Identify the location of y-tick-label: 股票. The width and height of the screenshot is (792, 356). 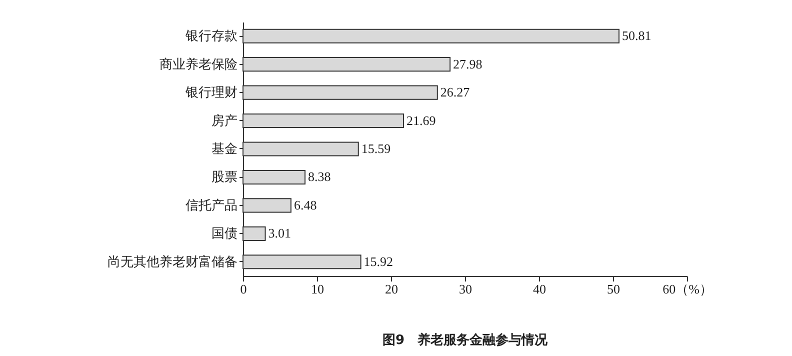
(225, 176).